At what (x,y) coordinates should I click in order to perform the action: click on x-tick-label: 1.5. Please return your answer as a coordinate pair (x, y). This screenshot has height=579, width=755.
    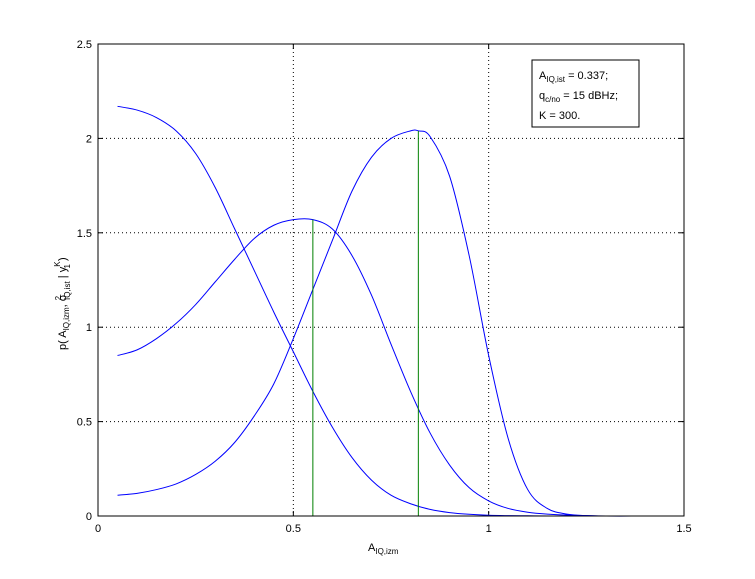
    Looking at the image, I should click on (683, 529).